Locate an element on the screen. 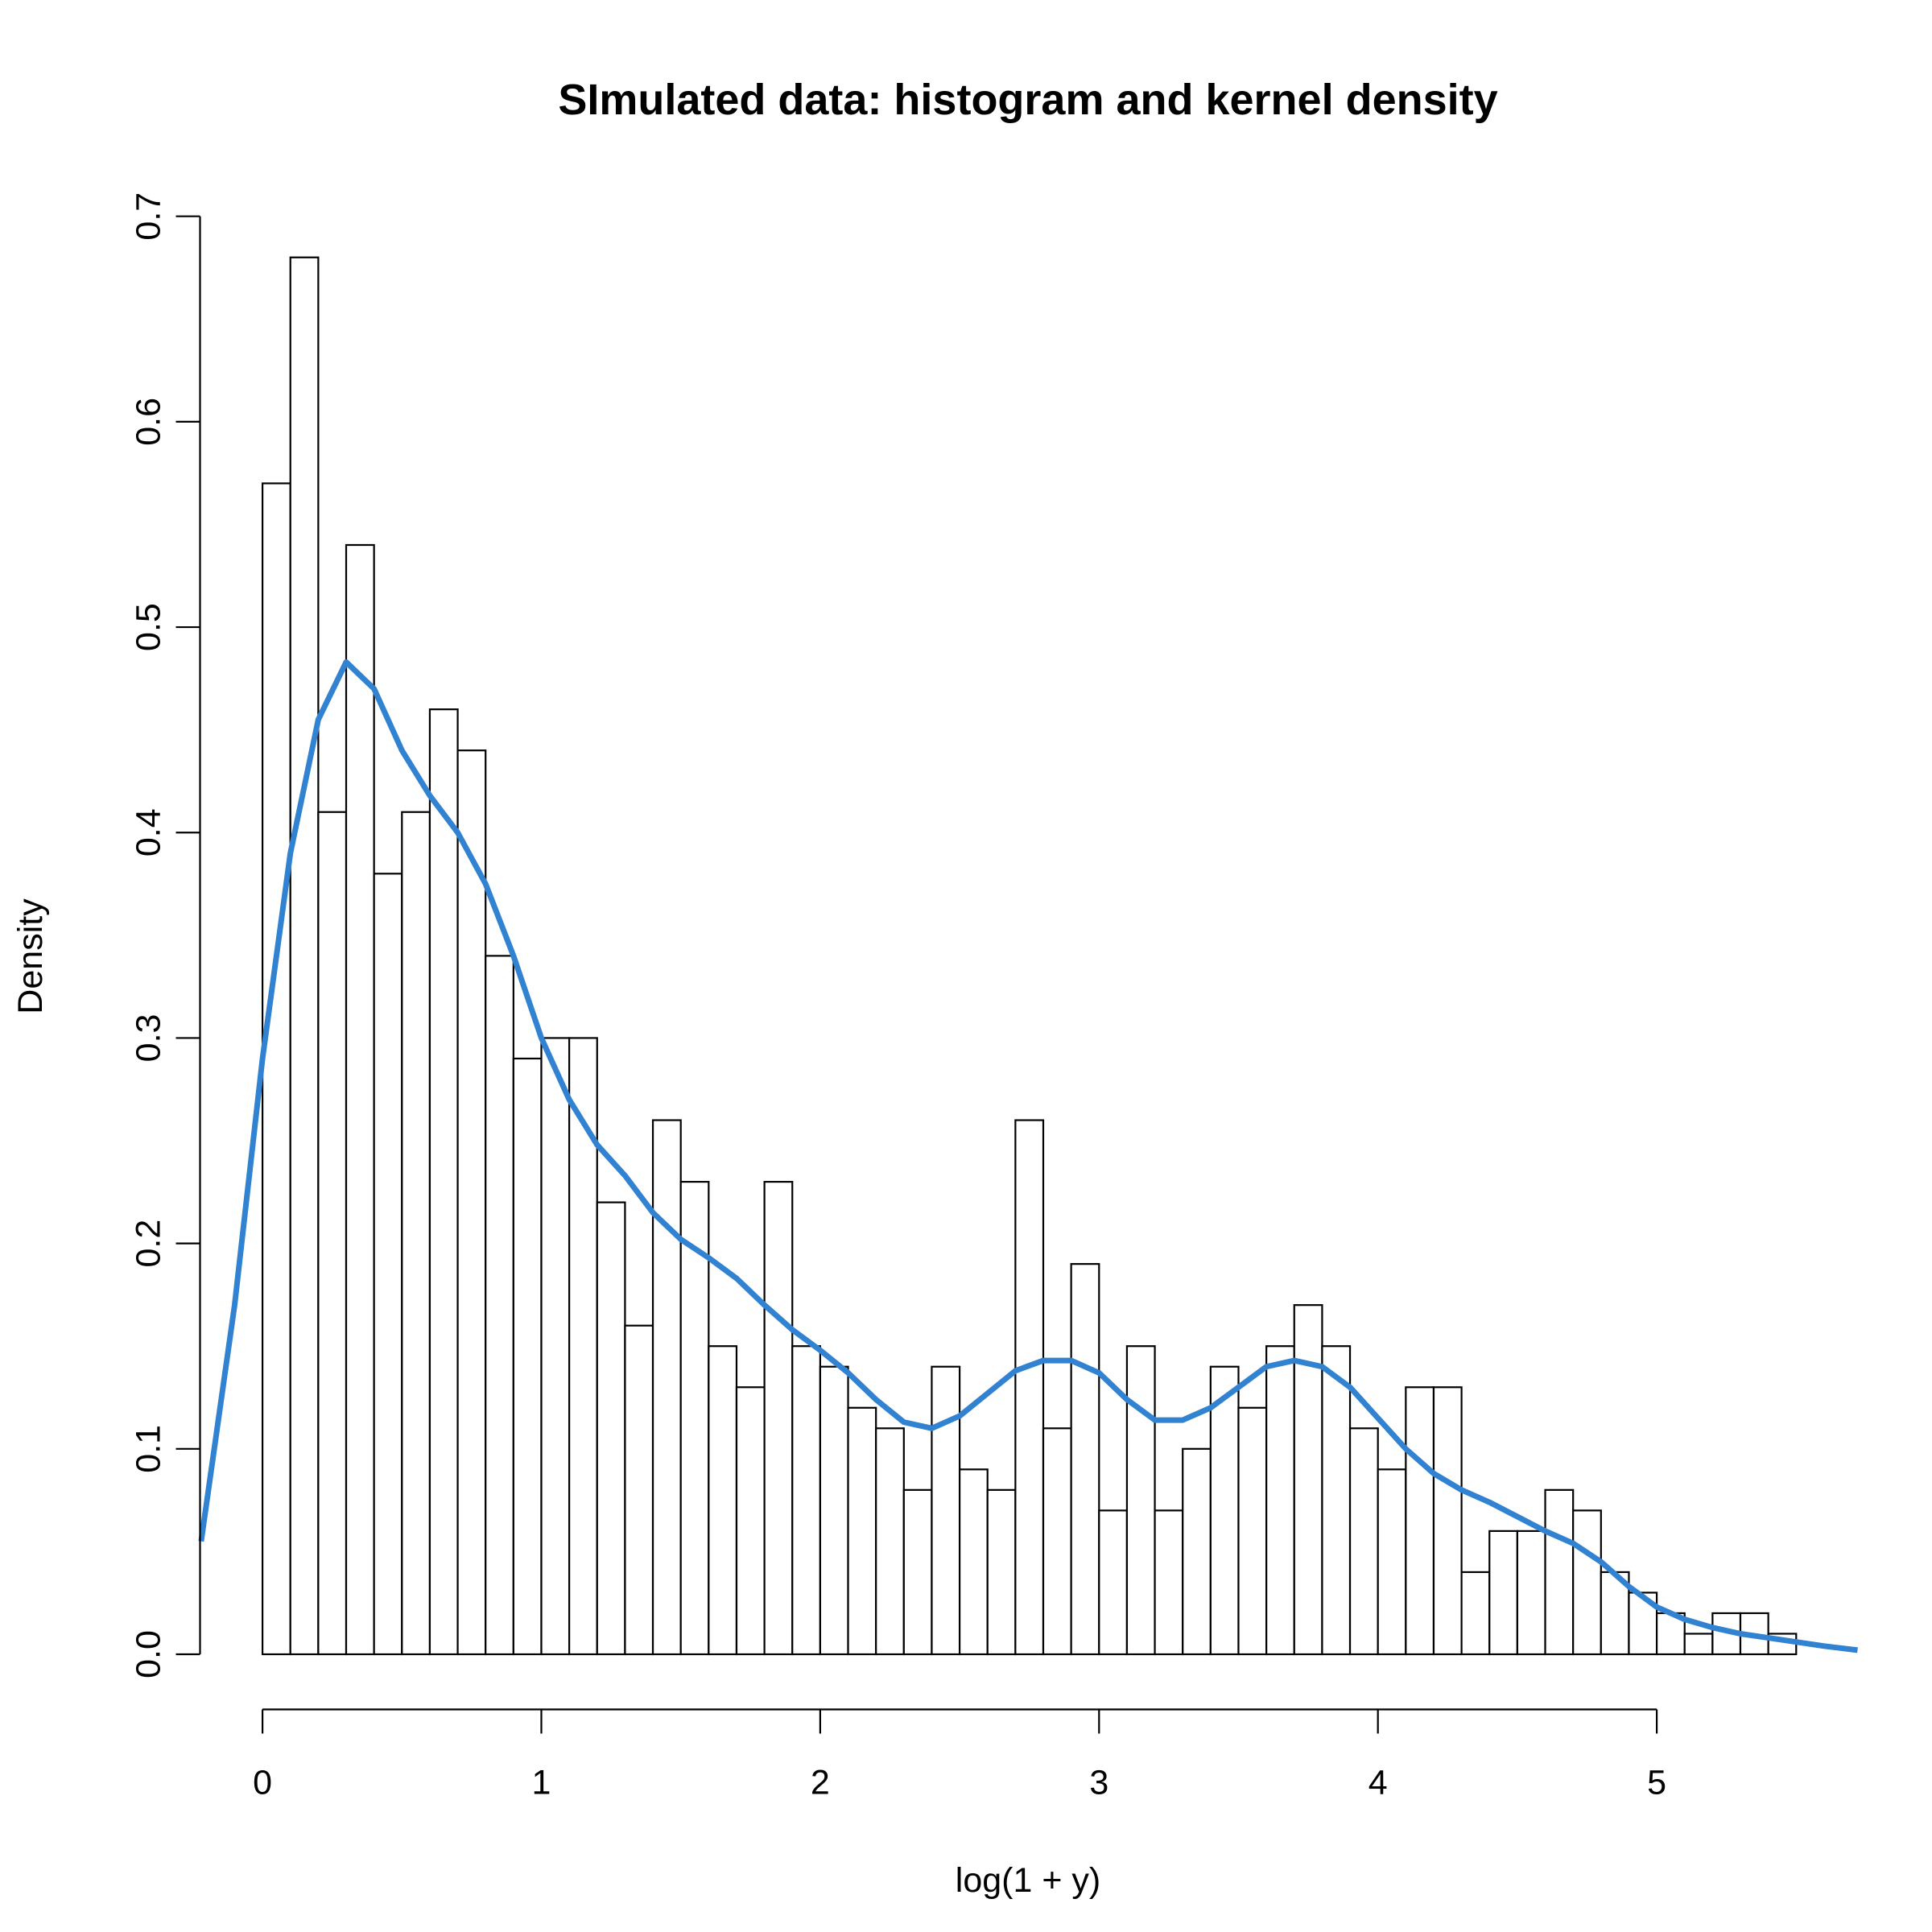 The width and height of the screenshot is (1932, 1932). x-tick-label: 1 is located at coordinates (541, 1783).